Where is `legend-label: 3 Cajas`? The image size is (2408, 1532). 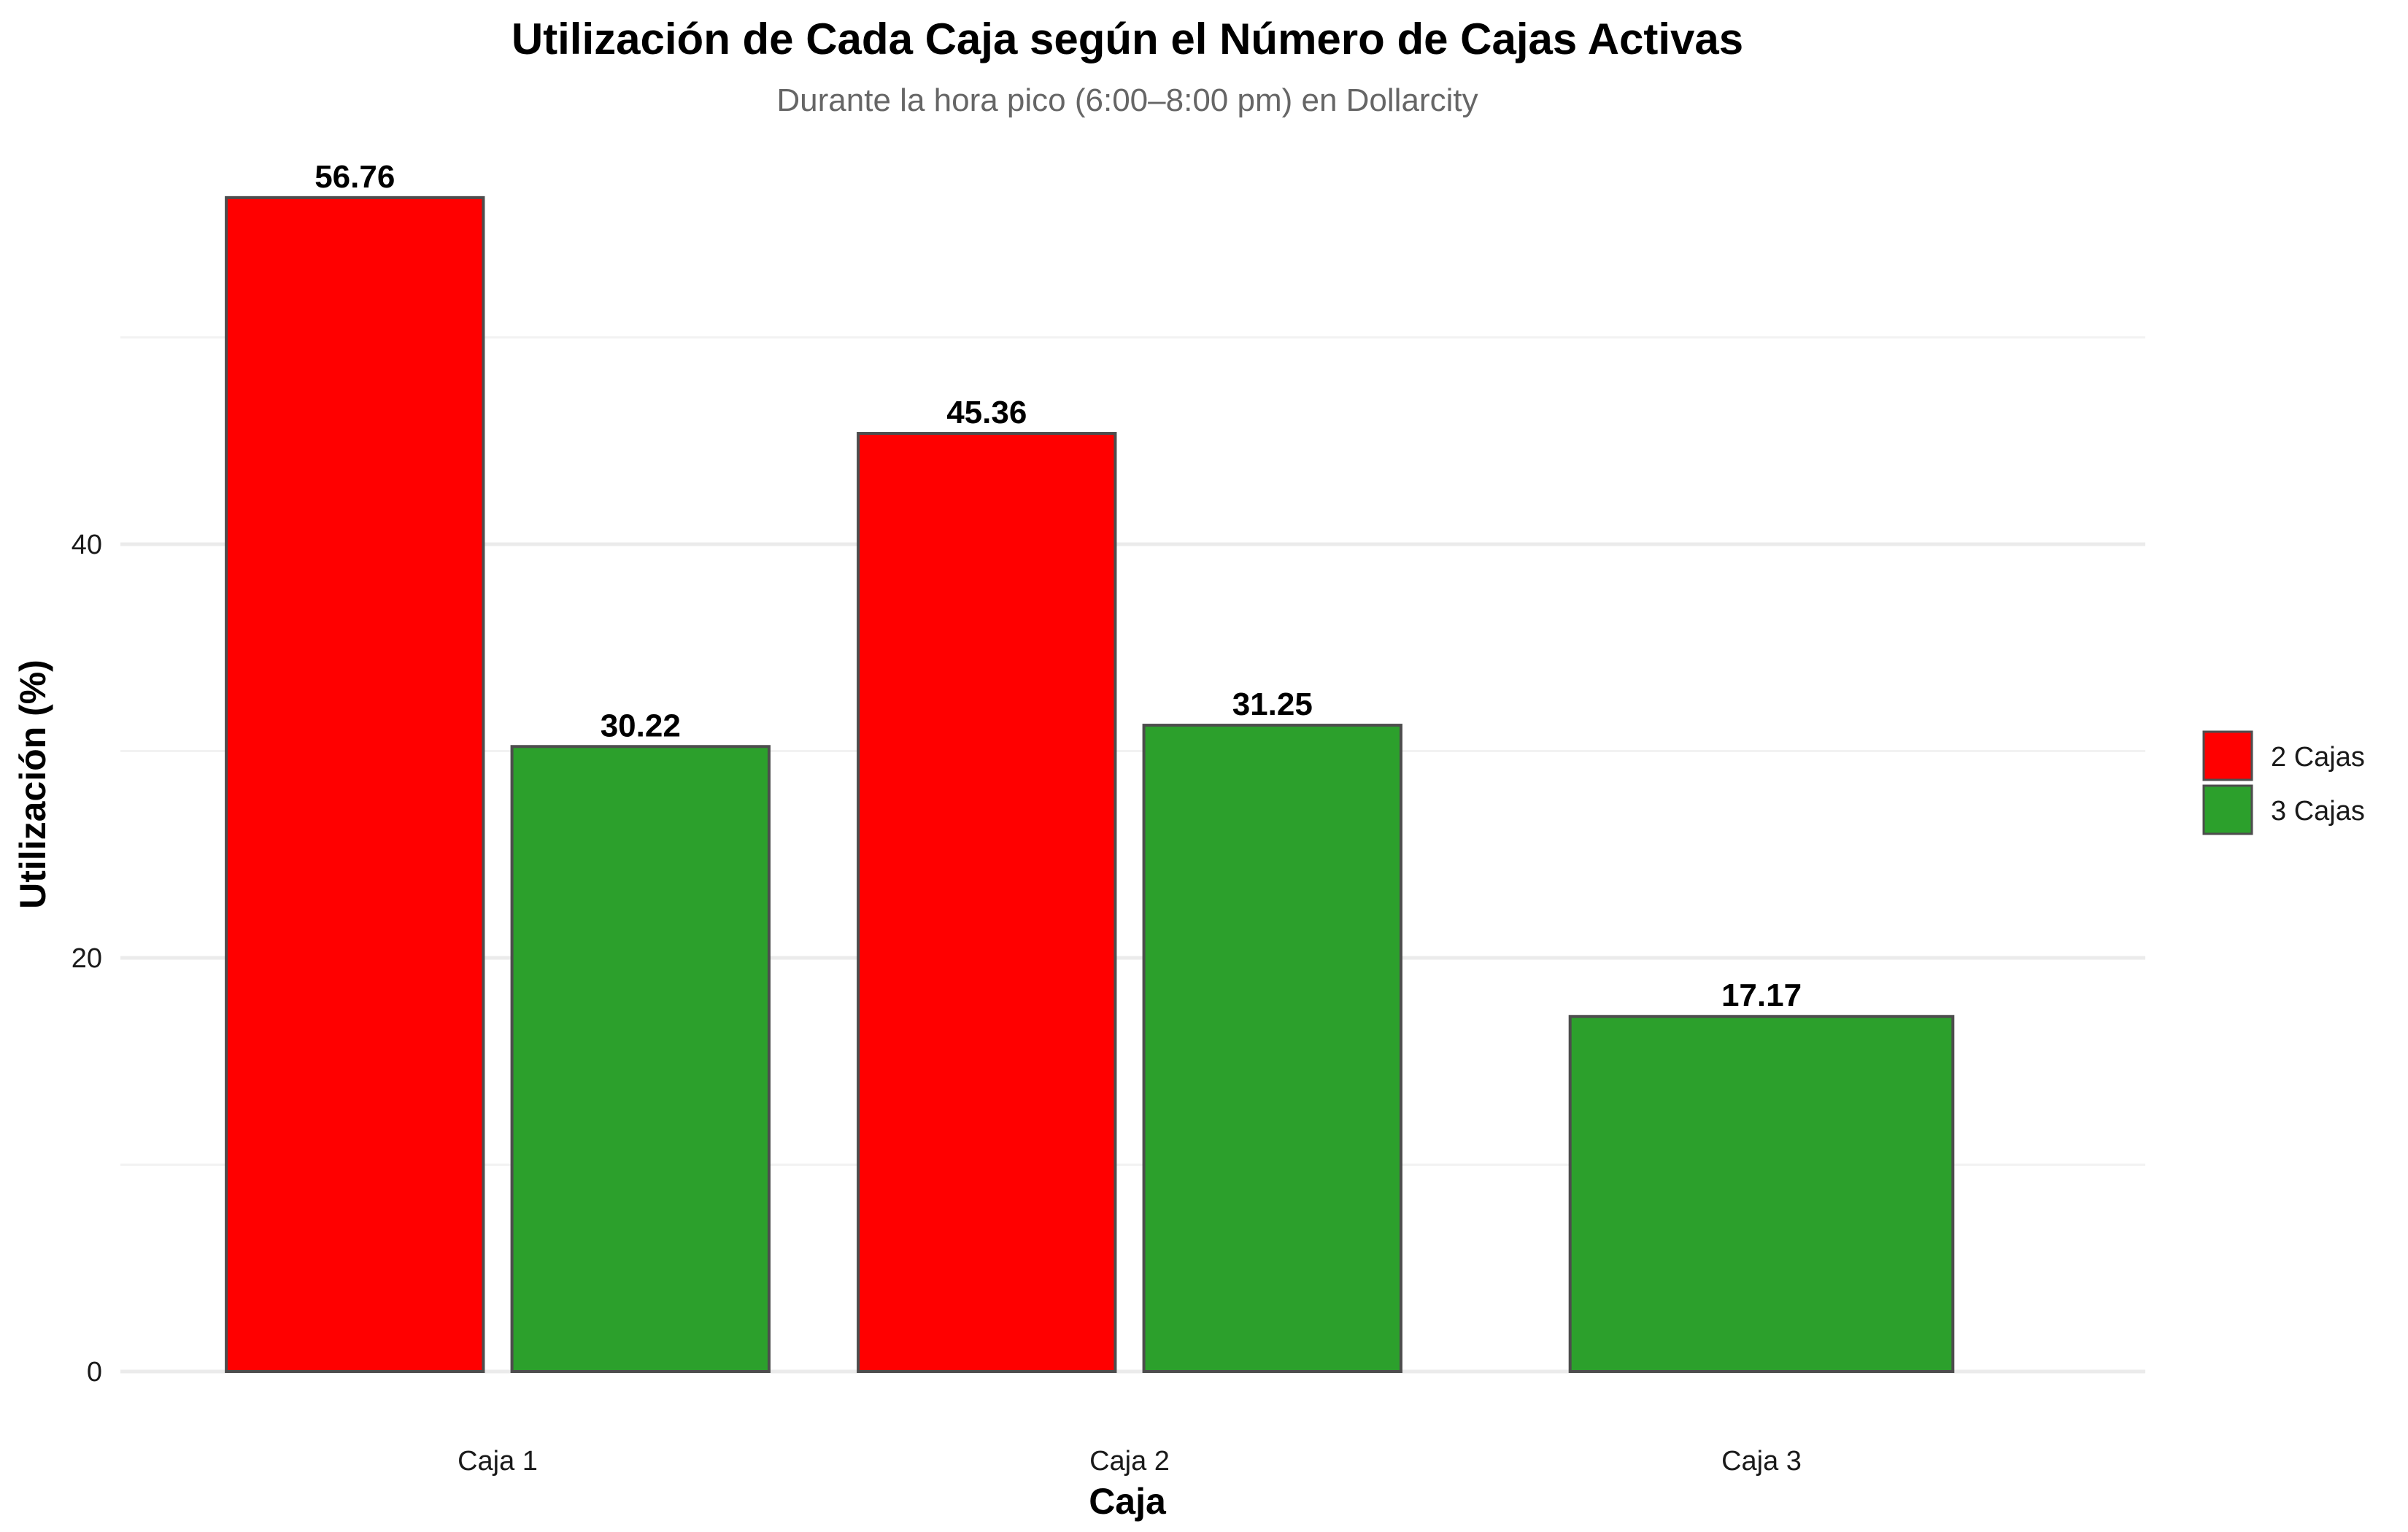 legend-label: 3 Cajas is located at coordinates (2318, 812).